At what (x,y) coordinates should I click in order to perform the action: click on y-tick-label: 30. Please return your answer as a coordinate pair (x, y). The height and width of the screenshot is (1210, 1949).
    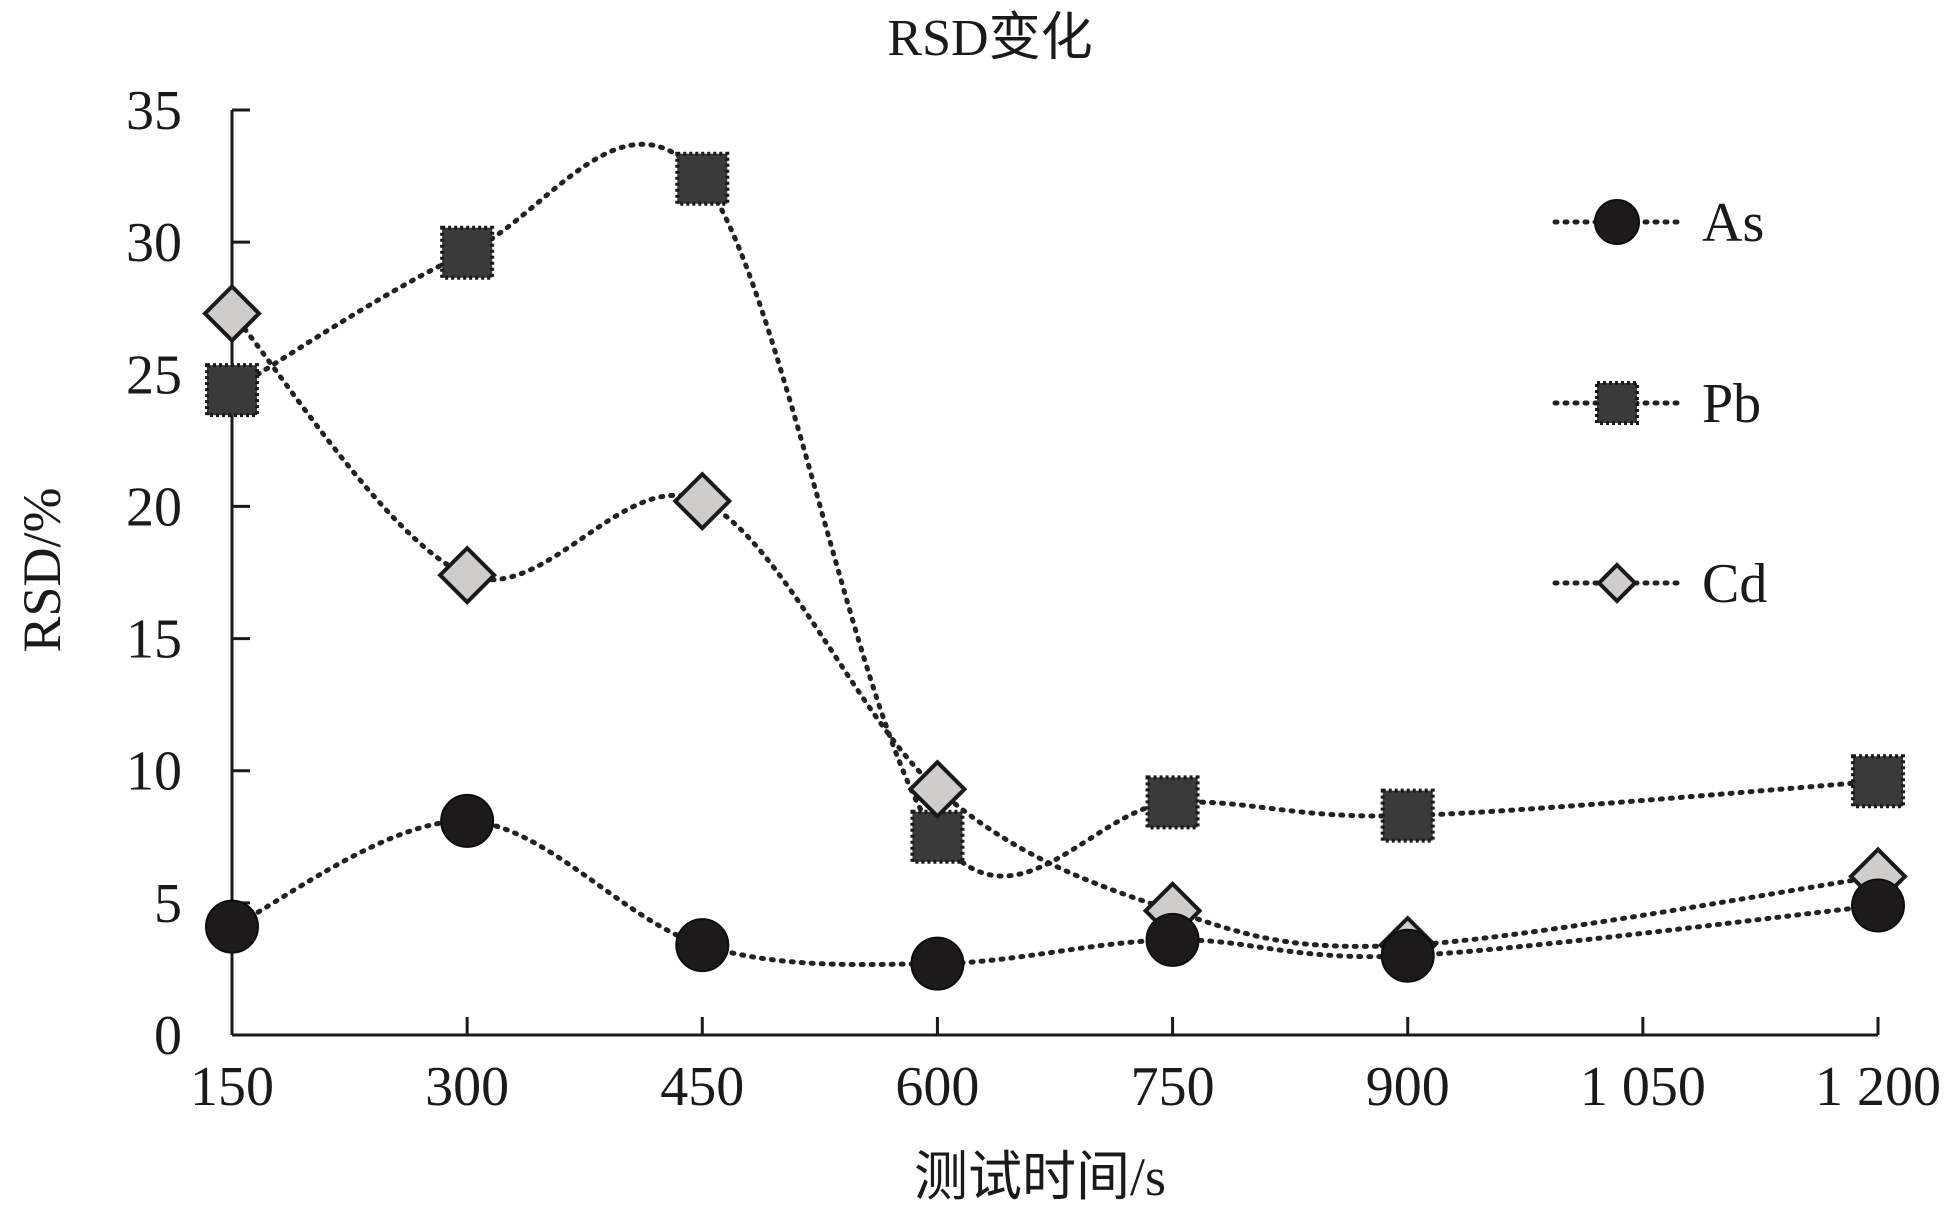
    Looking at the image, I should click on (154, 243).